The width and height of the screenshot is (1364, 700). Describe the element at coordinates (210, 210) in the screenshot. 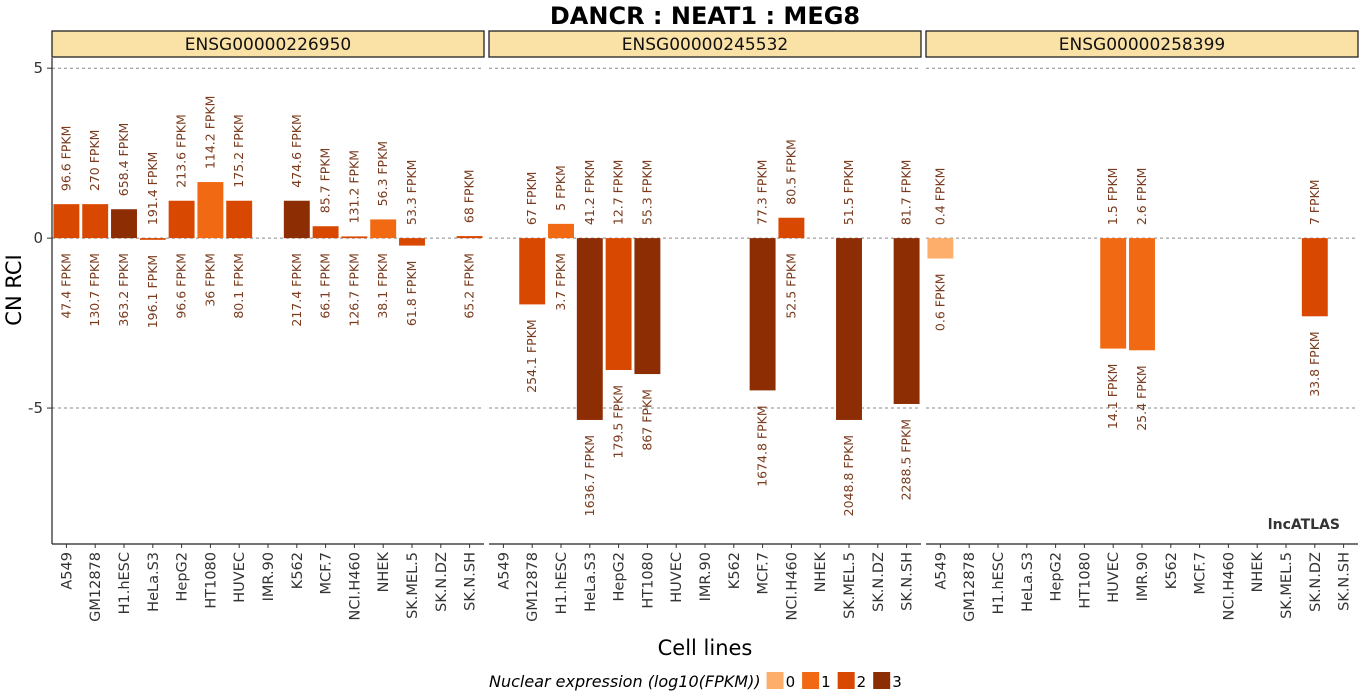

I see `bar-HT1080` at that location.